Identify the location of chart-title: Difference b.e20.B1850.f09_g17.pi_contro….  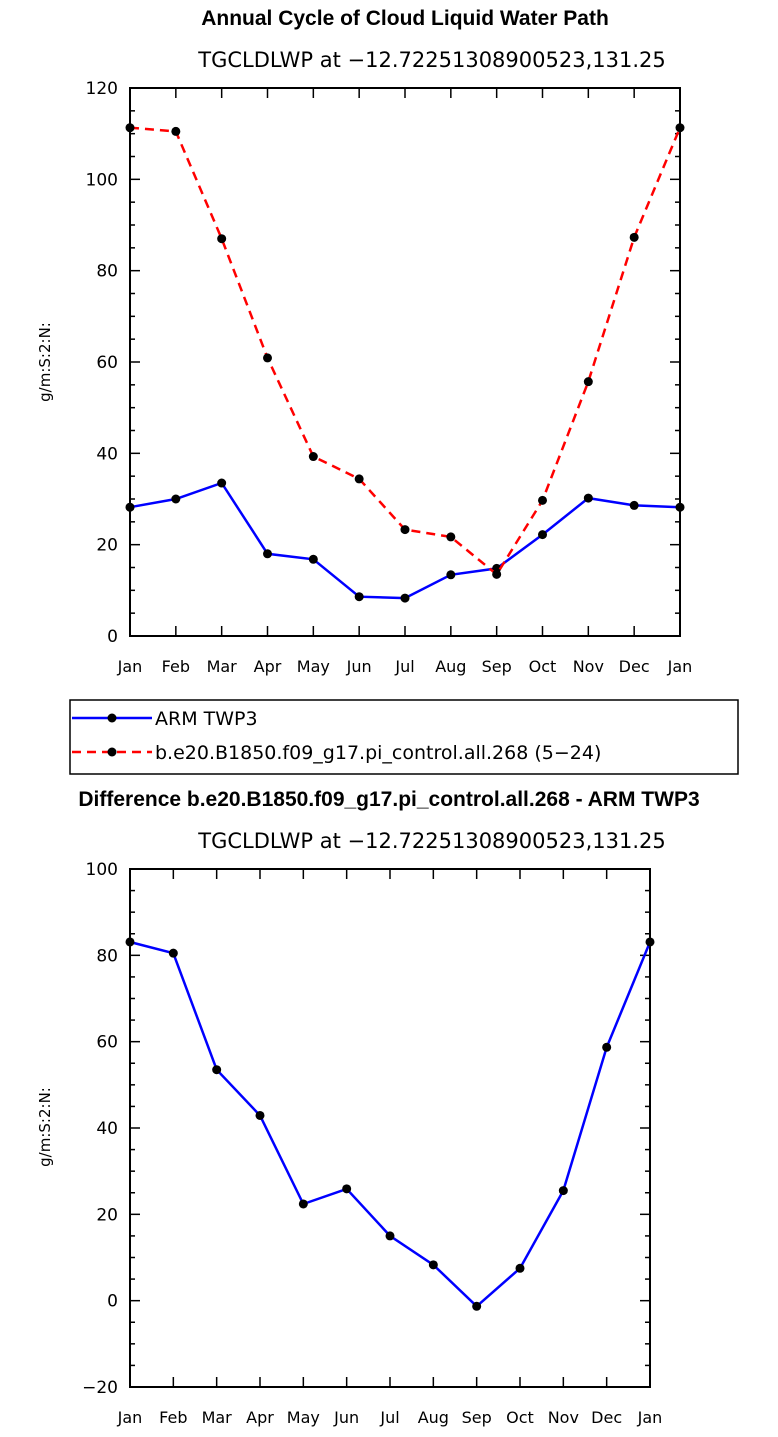
(388, 799).